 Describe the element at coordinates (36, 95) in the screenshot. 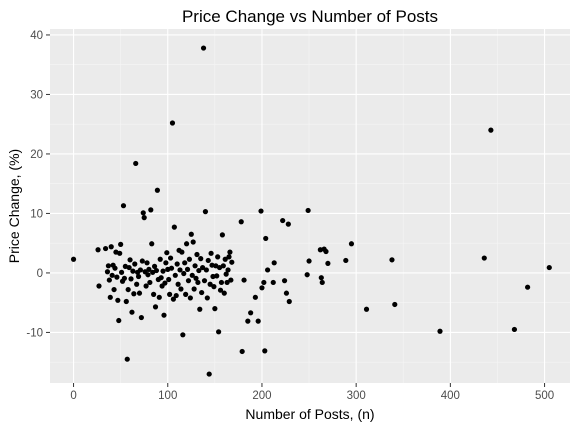

I see `y-tick-label: 30` at that location.